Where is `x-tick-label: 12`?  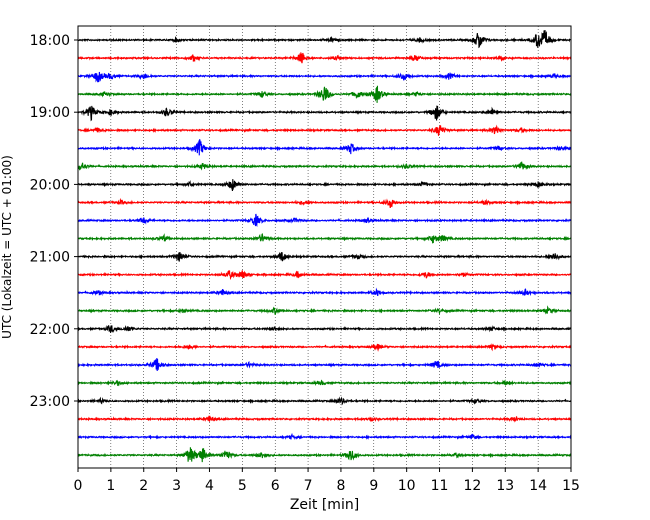 x-tick-label: 12 is located at coordinates (472, 486).